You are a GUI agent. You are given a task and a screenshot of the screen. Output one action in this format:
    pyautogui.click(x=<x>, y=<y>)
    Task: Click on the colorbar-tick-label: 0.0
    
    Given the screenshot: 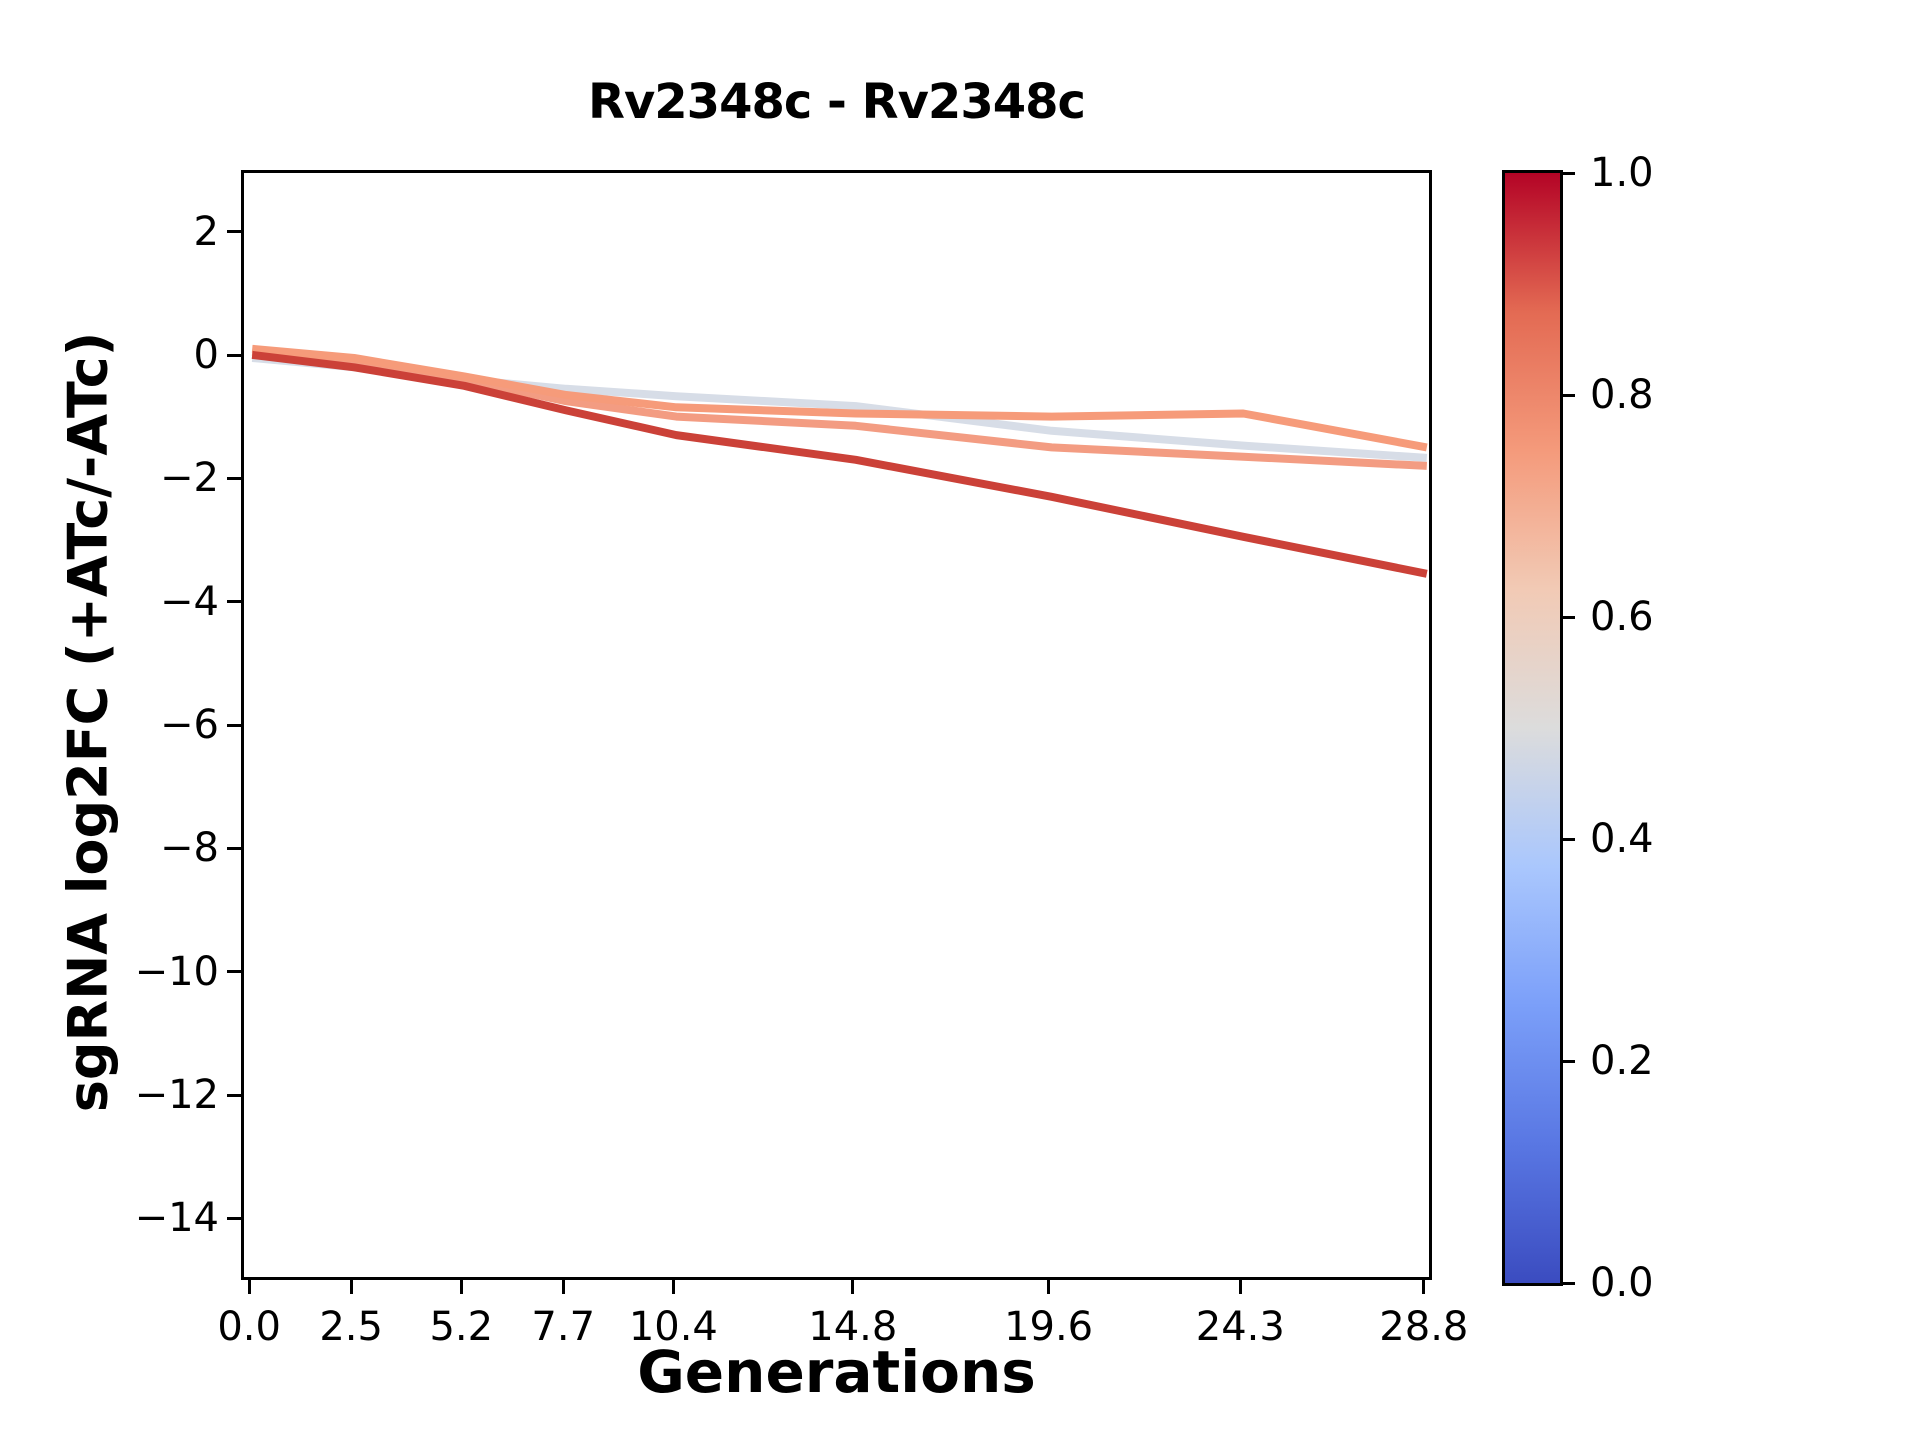 What is the action you would take?
    pyautogui.click(x=1622, y=1283)
    